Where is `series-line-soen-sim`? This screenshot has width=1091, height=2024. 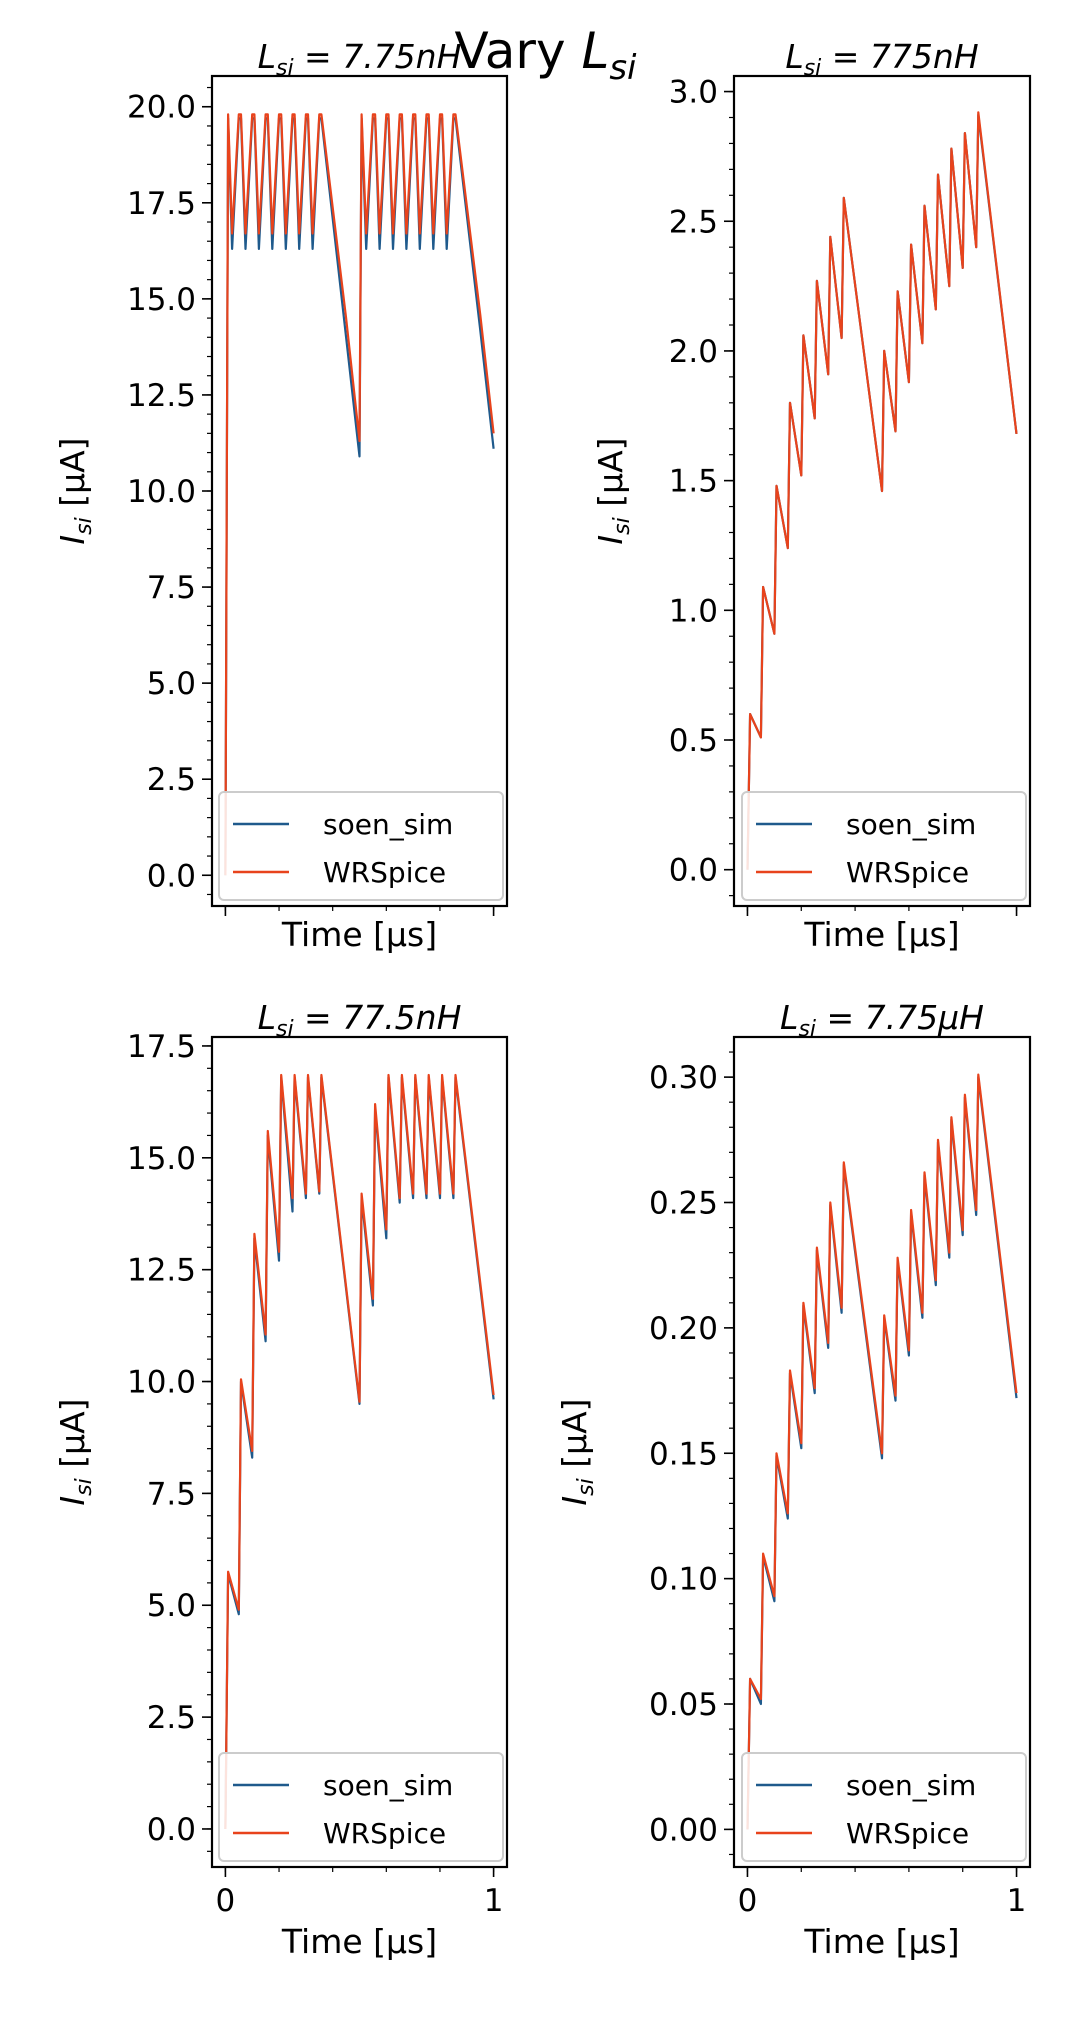
series-line-soen-sim is located at coordinates (359, 496).